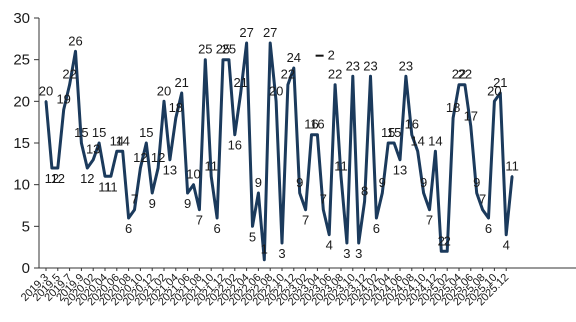  Describe the element at coordinates (252, 236) in the screenshot. I see `data-label: 5` at that location.